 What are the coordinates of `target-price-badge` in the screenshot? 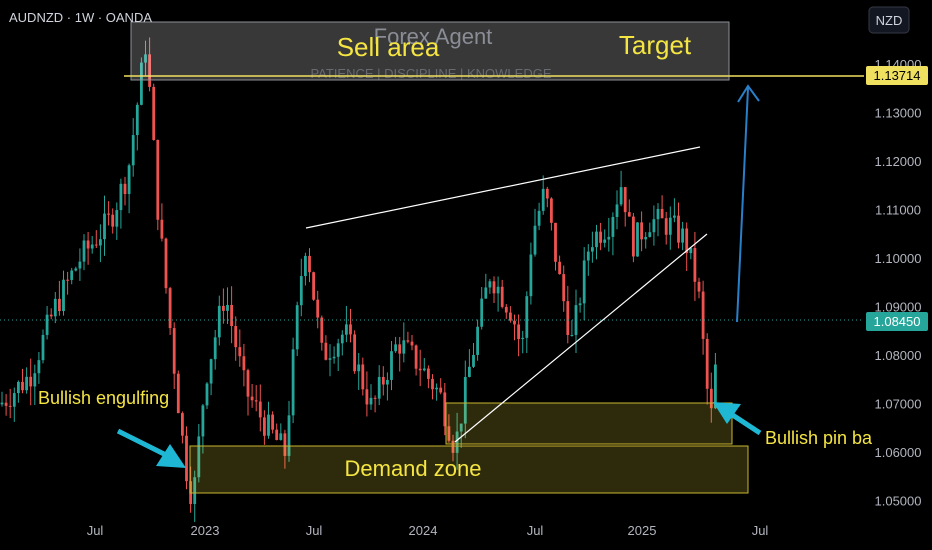 It's located at (897, 75).